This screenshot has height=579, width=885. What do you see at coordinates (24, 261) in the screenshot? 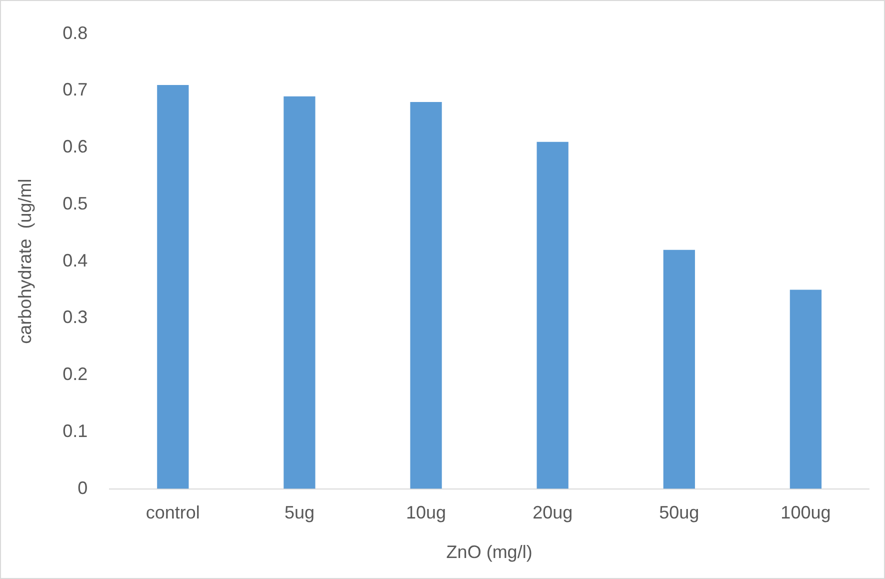
I see `y-axis-title: carbohydrate (ug/ml` at bounding box center [24, 261].